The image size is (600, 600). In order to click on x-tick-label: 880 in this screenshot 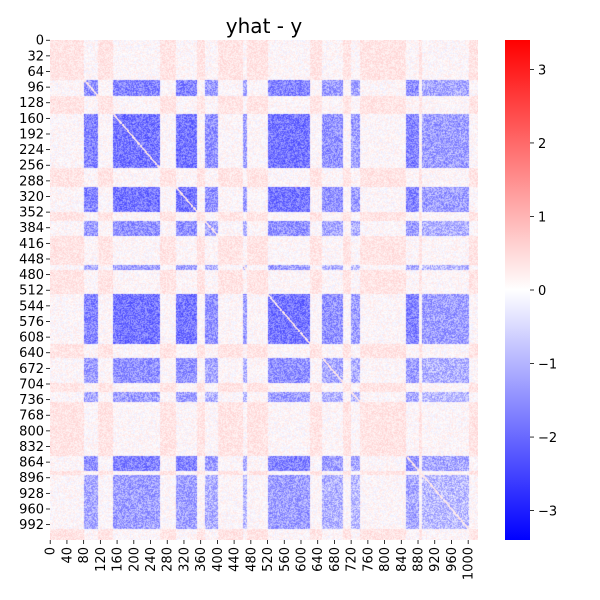, I will do `click(419, 559)`.